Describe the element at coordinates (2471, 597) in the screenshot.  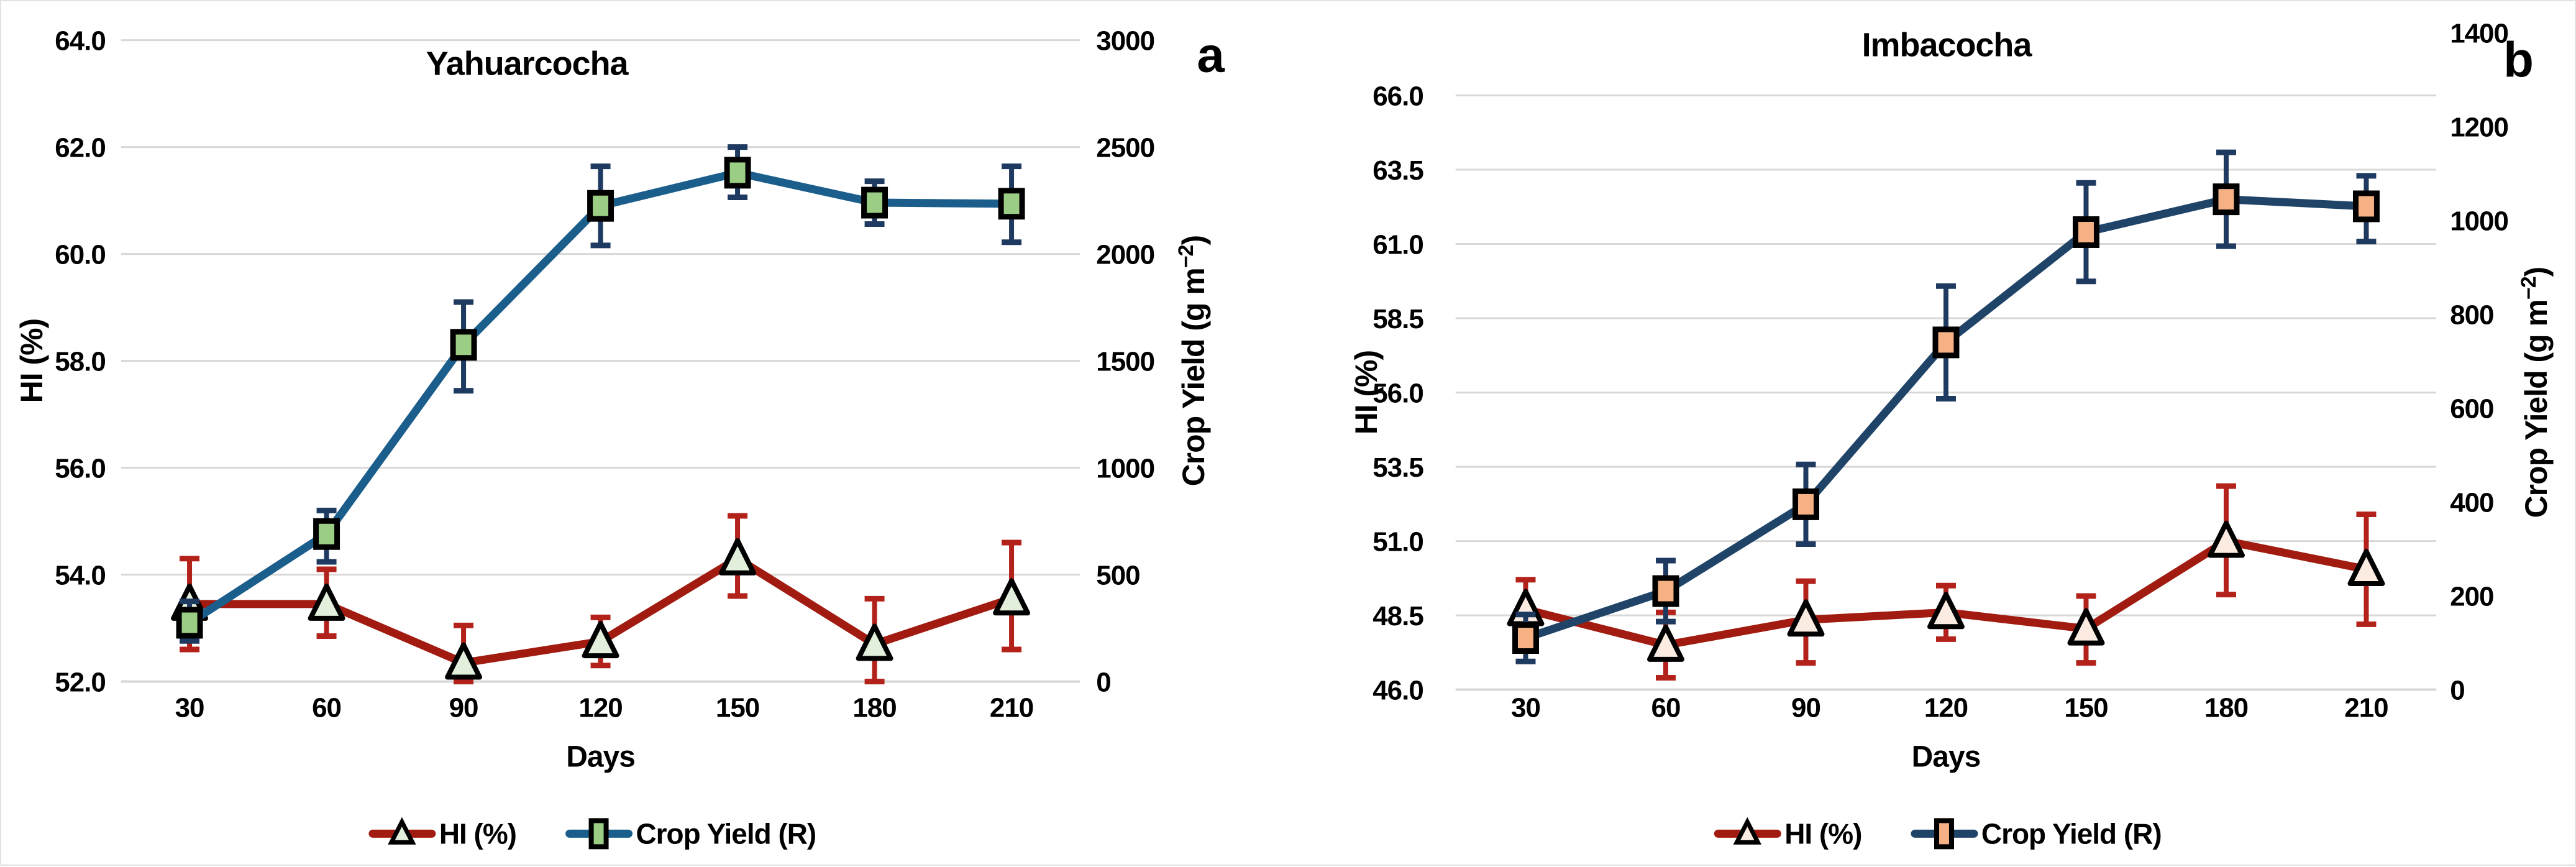
I see `right-tick-label: 200` at that location.